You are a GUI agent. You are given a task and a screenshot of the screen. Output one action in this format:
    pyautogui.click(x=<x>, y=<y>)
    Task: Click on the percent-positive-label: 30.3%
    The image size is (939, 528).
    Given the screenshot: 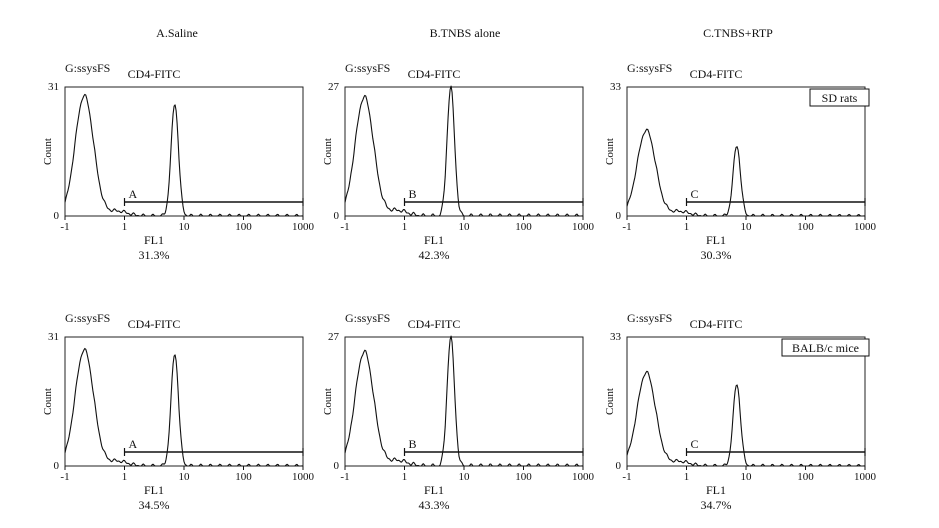 What is the action you would take?
    pyautogui.click(x=716, y=255)
    